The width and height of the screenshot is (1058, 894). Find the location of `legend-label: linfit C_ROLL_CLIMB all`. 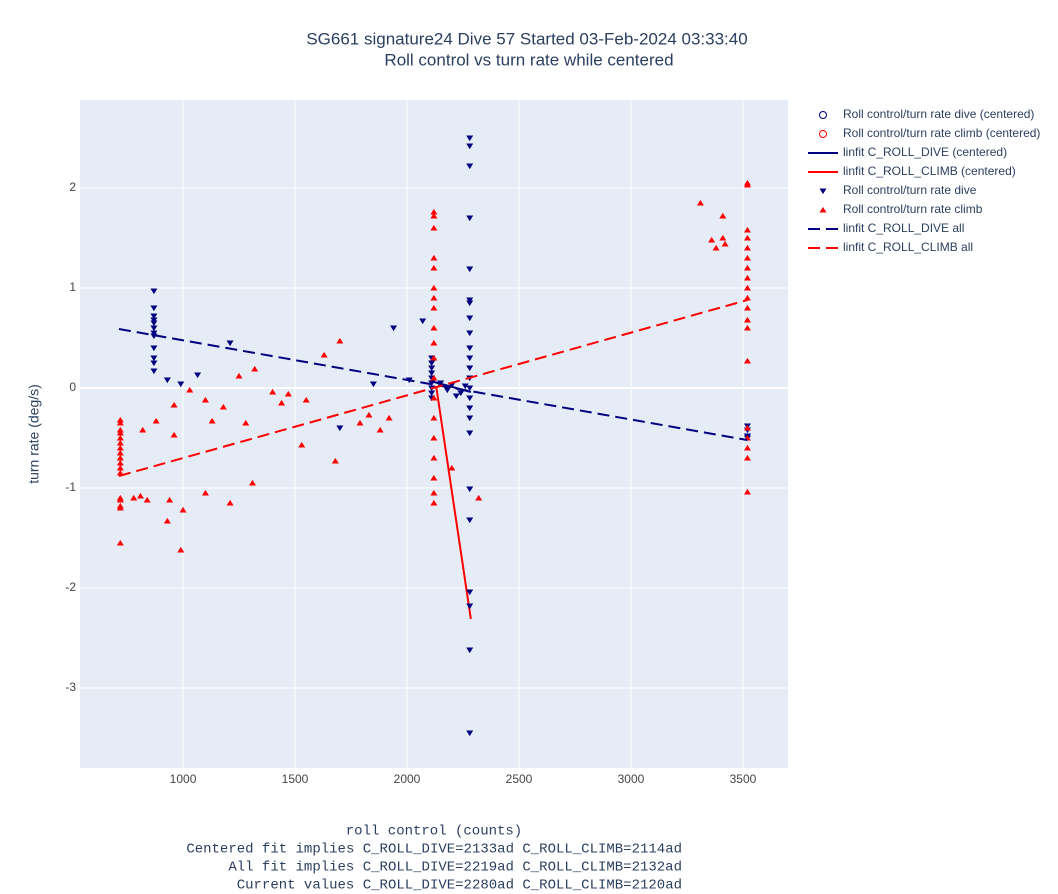

legend-label: linfit C_ROLL_CLIMB all is located at coordinates (908, 247).